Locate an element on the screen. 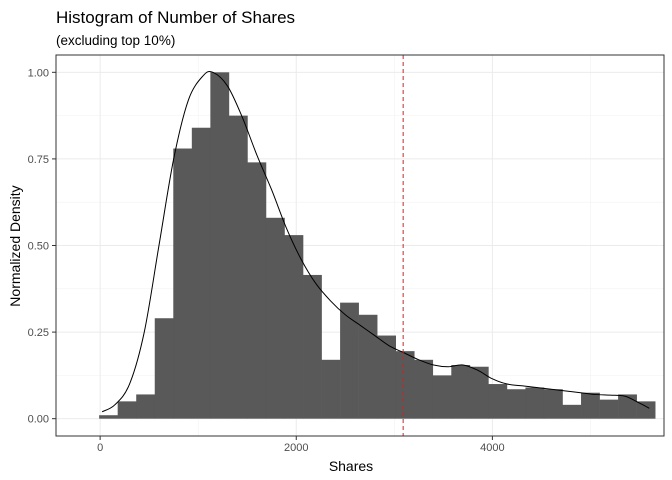 This screenshot has height=480, width=672. x-tick-label: 2000 is located at coordinates (296, 448).